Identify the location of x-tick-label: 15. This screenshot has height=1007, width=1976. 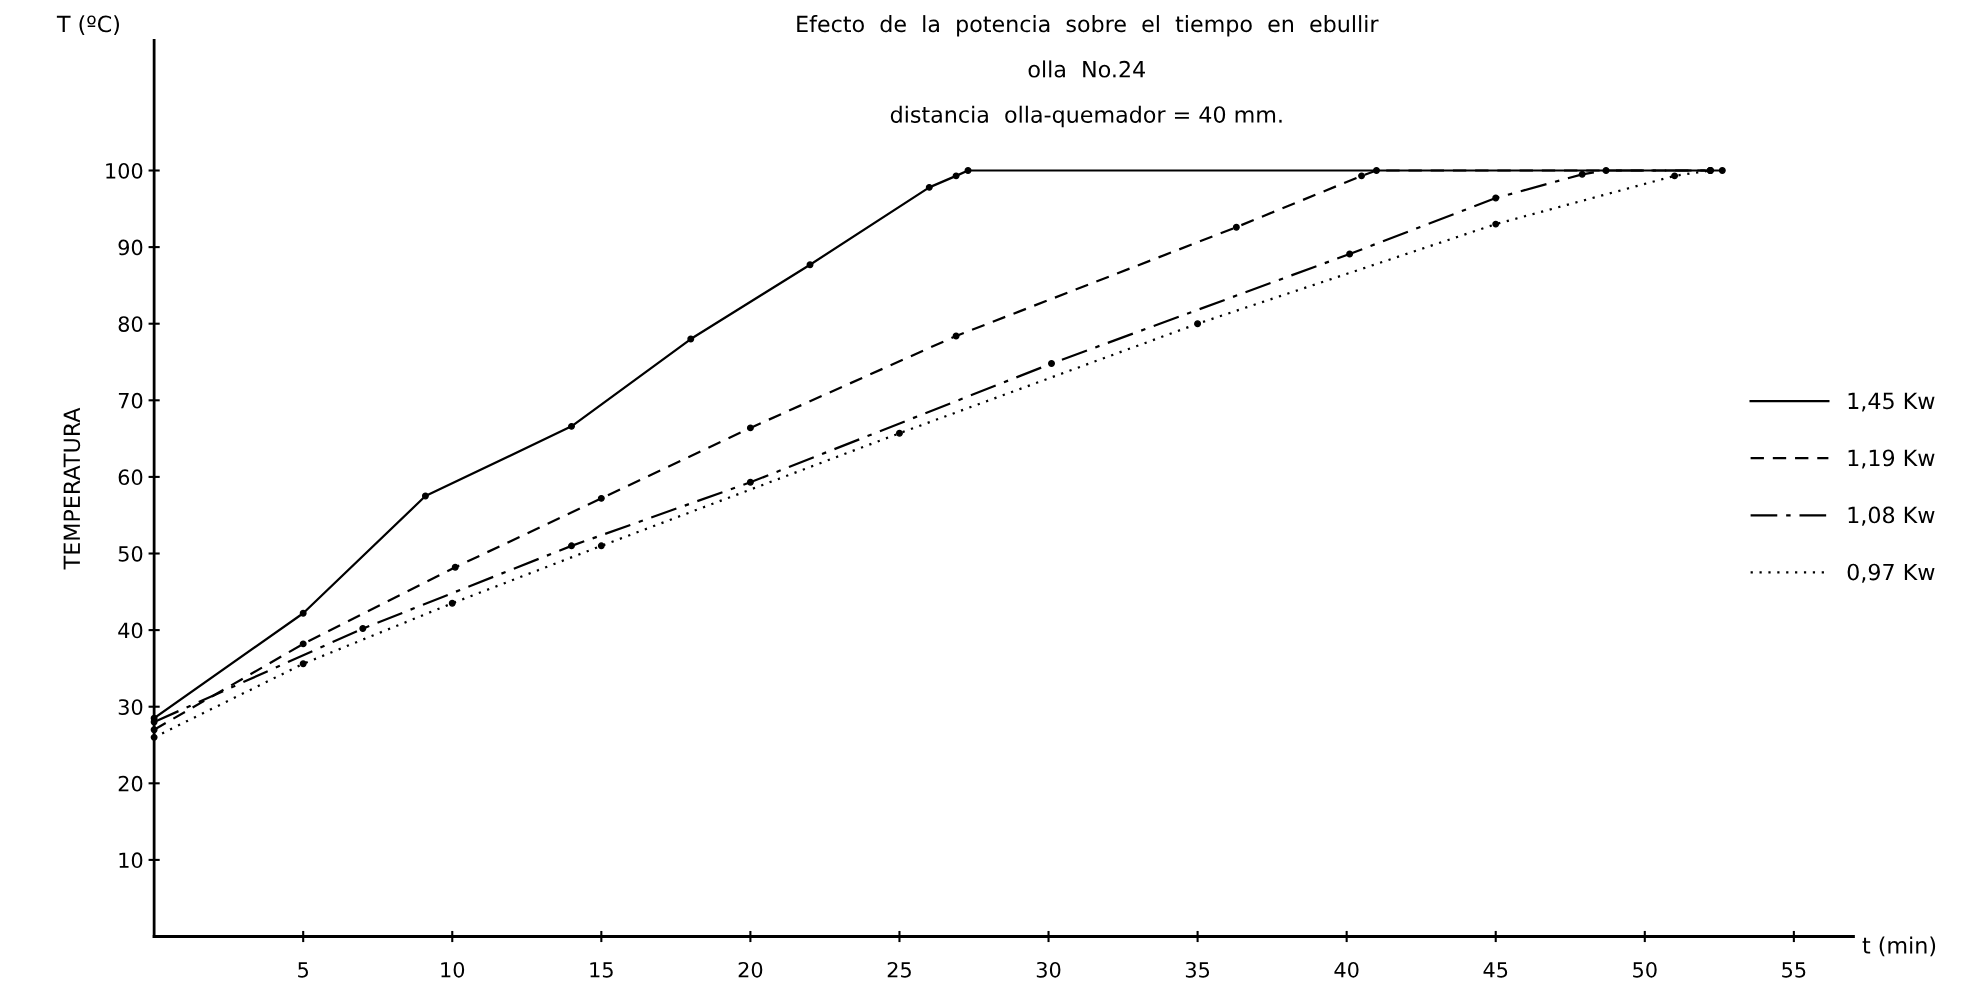
(601, 970).